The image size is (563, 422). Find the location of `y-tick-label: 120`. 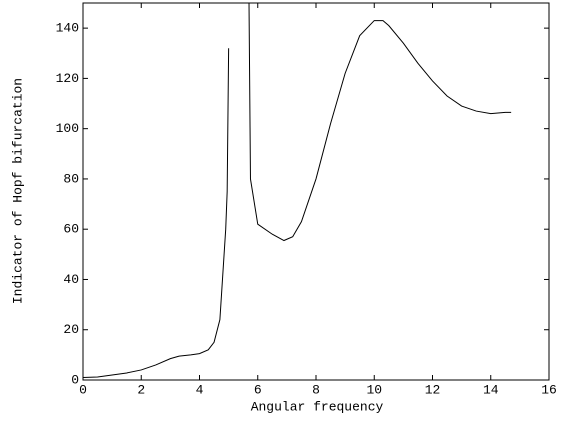

y-tick-label: 120 is located at coordinates (67, 78).